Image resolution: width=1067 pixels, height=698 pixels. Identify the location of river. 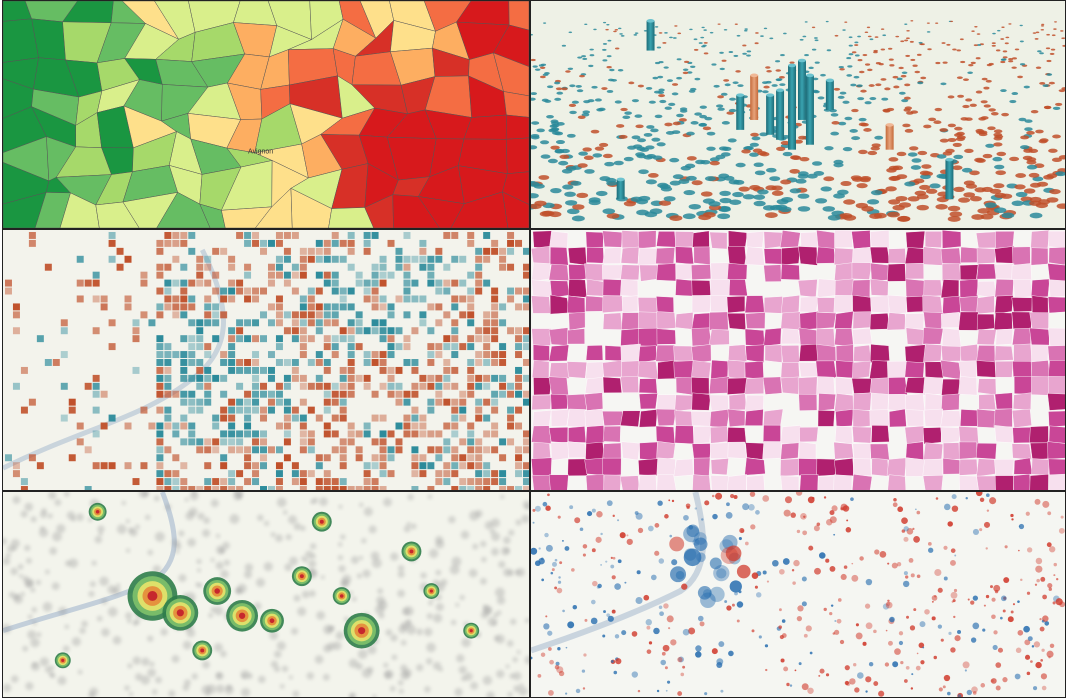
(619, 573).